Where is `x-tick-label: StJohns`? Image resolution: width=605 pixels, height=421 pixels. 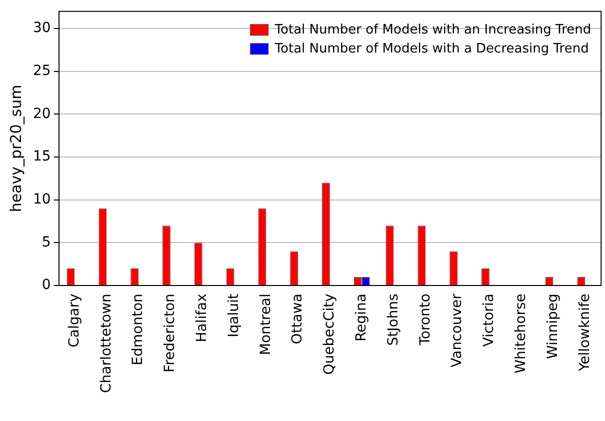
x-tick-label: StJohns is located at coordinates (393, 320).